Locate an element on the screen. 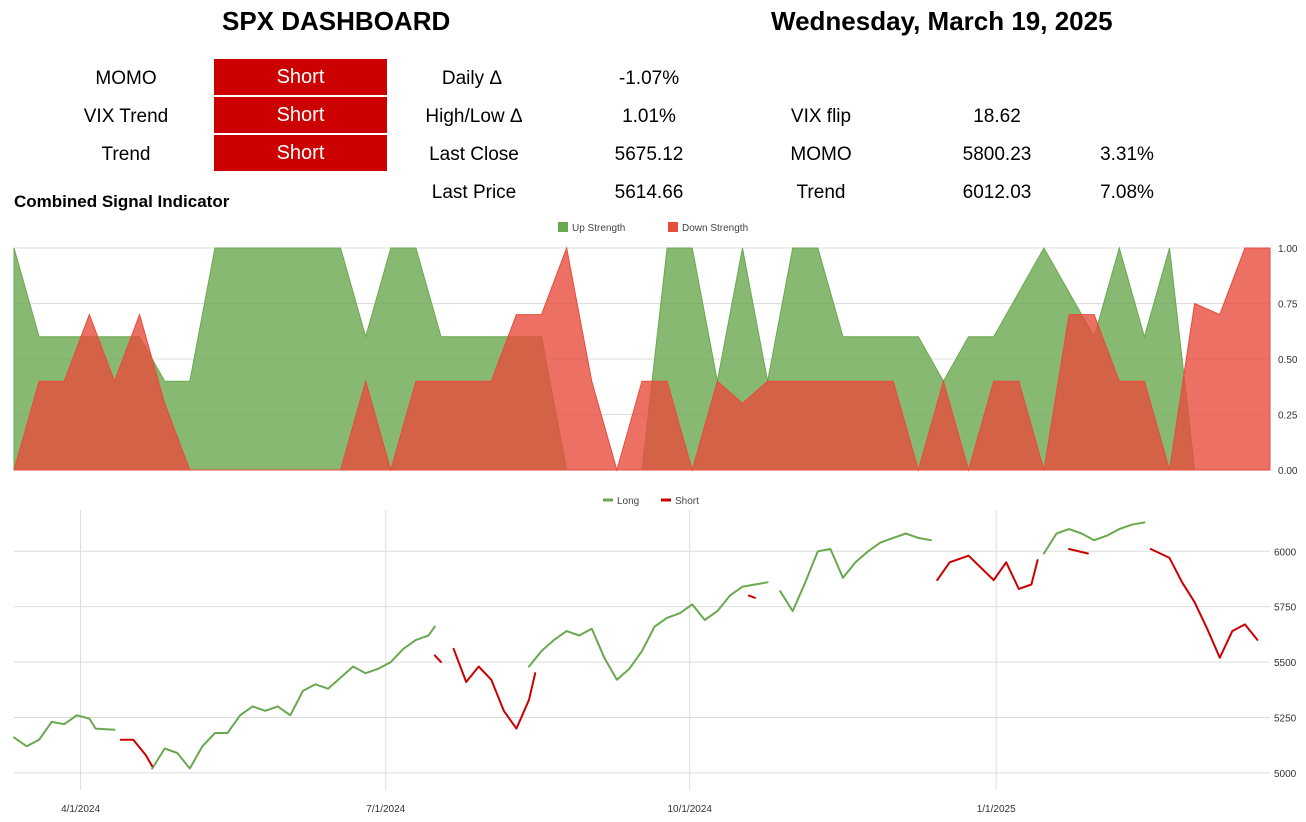 This screenshot has height=822, width=1306. high-low-delta-value: 1.01% is located at coordinates (649, 116).